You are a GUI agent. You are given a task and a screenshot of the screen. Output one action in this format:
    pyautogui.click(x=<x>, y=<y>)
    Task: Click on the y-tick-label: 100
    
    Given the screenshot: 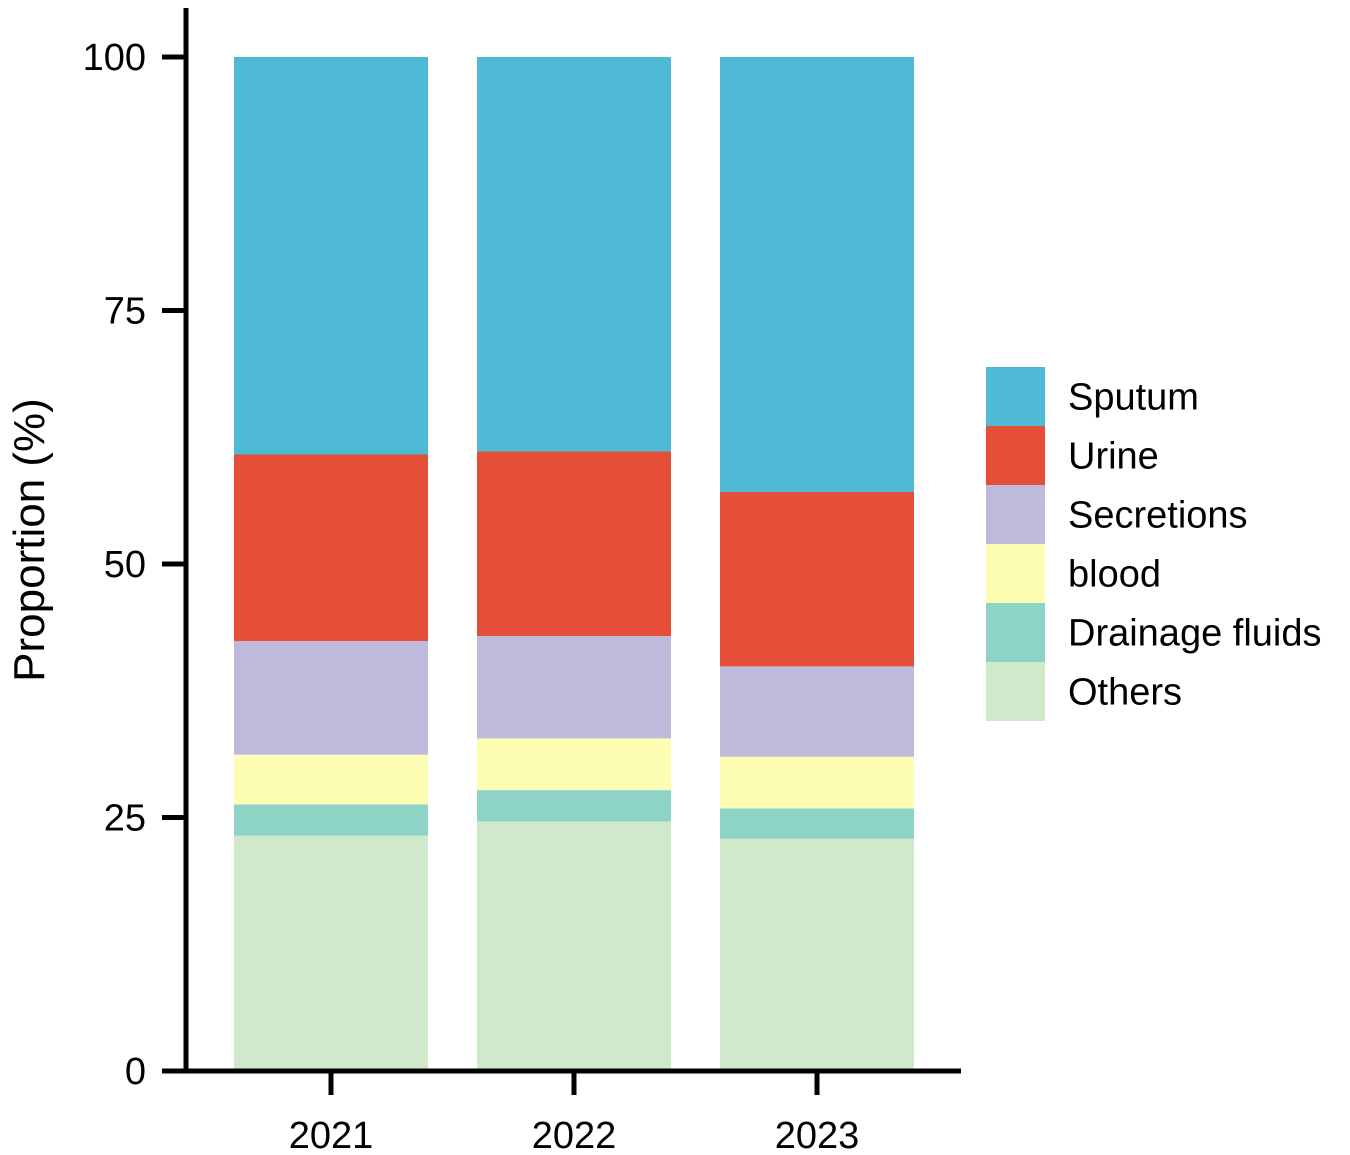 What is the action you would take?
    pyautogui.click(x=114, y=58)
    